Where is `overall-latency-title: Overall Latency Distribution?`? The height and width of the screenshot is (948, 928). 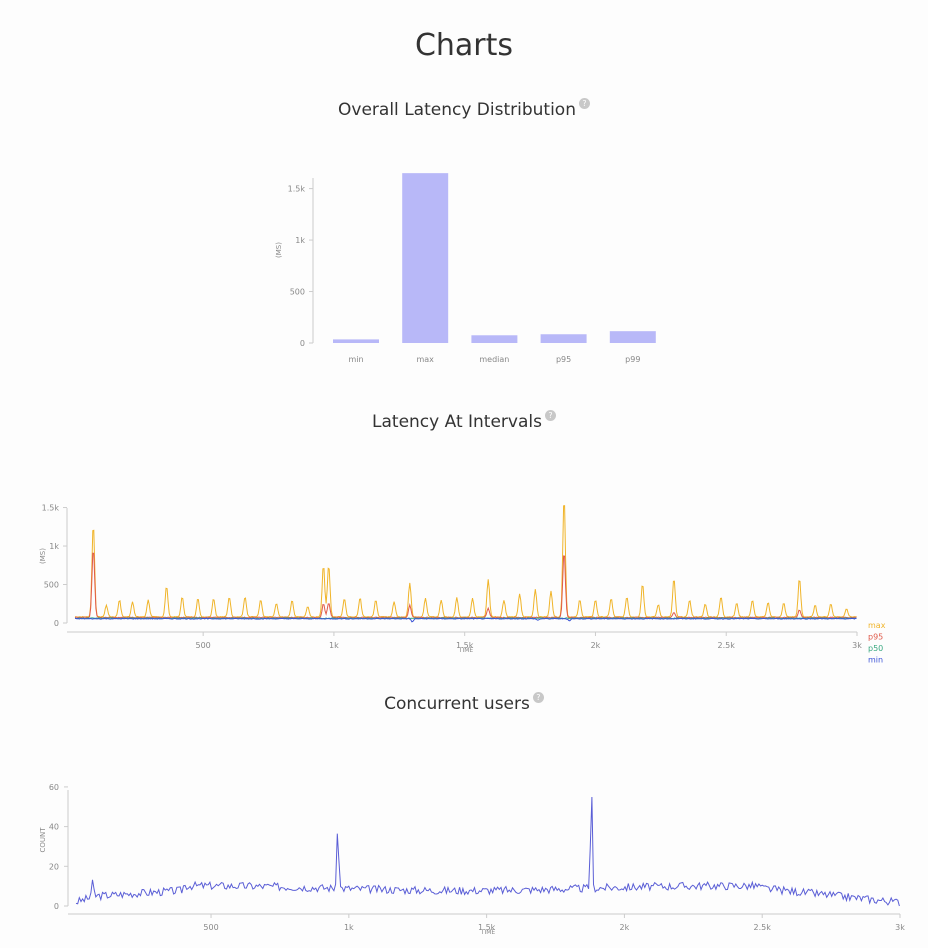 overall-latency-title: Overall Latency Distribution? is located at coordinates (464, 109).